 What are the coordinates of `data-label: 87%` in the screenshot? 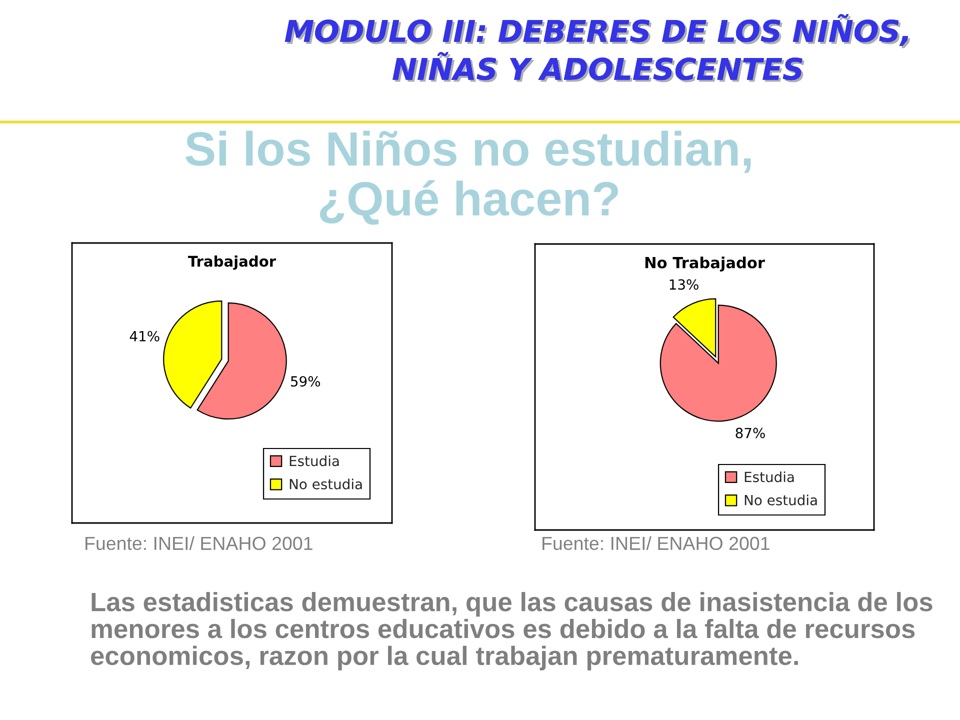 It's located at (750, 433).